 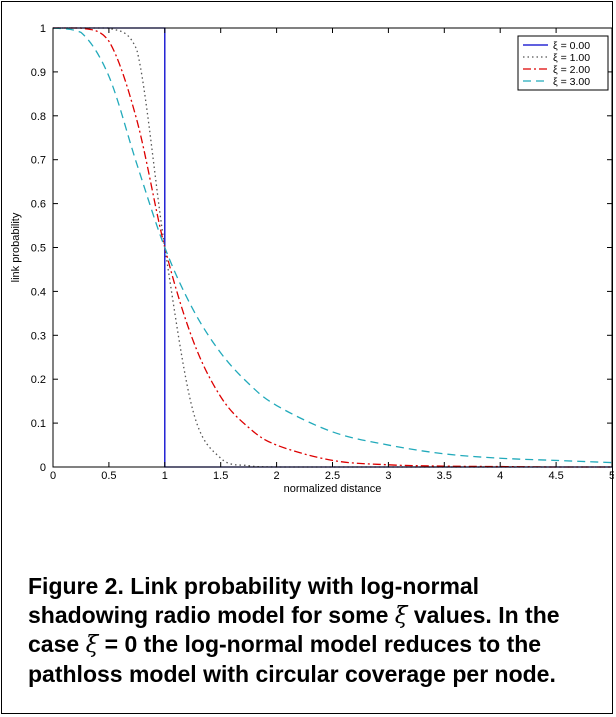 What do you see at coordinates (333, 489) in the screenshot?
I see `x-axis-label: normalized distance` at bounding box center [333, 489].